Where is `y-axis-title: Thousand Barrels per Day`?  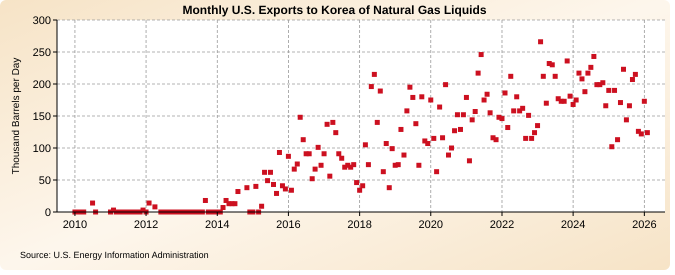 y-axis-title: Thousand Barrels per Day is located at coordinates (16, 116).